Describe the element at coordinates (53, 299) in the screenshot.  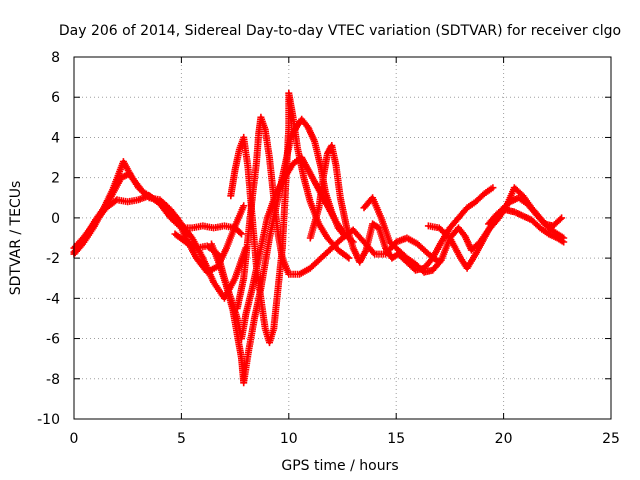
I see `y-tick-label: -4` at that location.